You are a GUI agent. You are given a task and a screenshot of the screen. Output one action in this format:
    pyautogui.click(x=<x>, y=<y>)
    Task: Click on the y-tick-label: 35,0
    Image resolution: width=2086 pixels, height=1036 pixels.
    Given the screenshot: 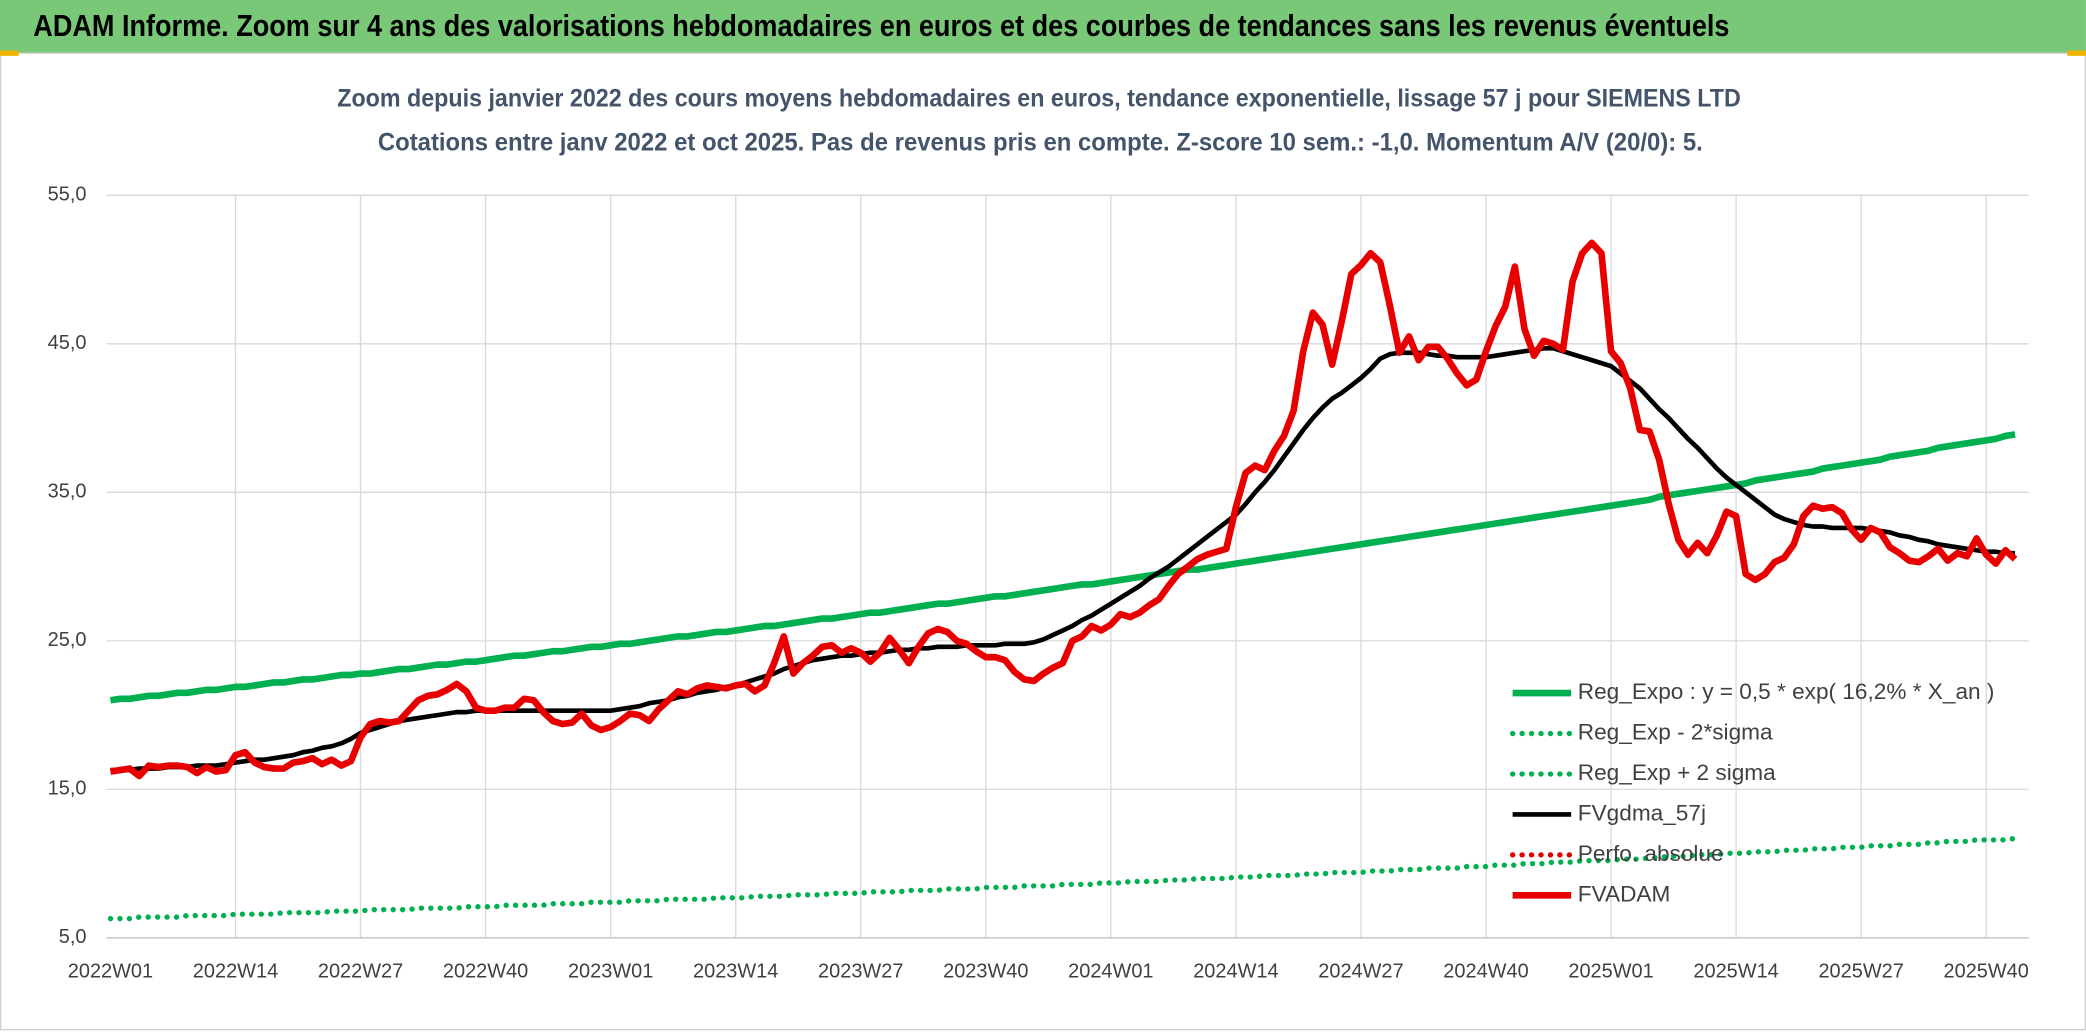 What is the action you would take?
    pyautogui.click(x=67, y=492)
    